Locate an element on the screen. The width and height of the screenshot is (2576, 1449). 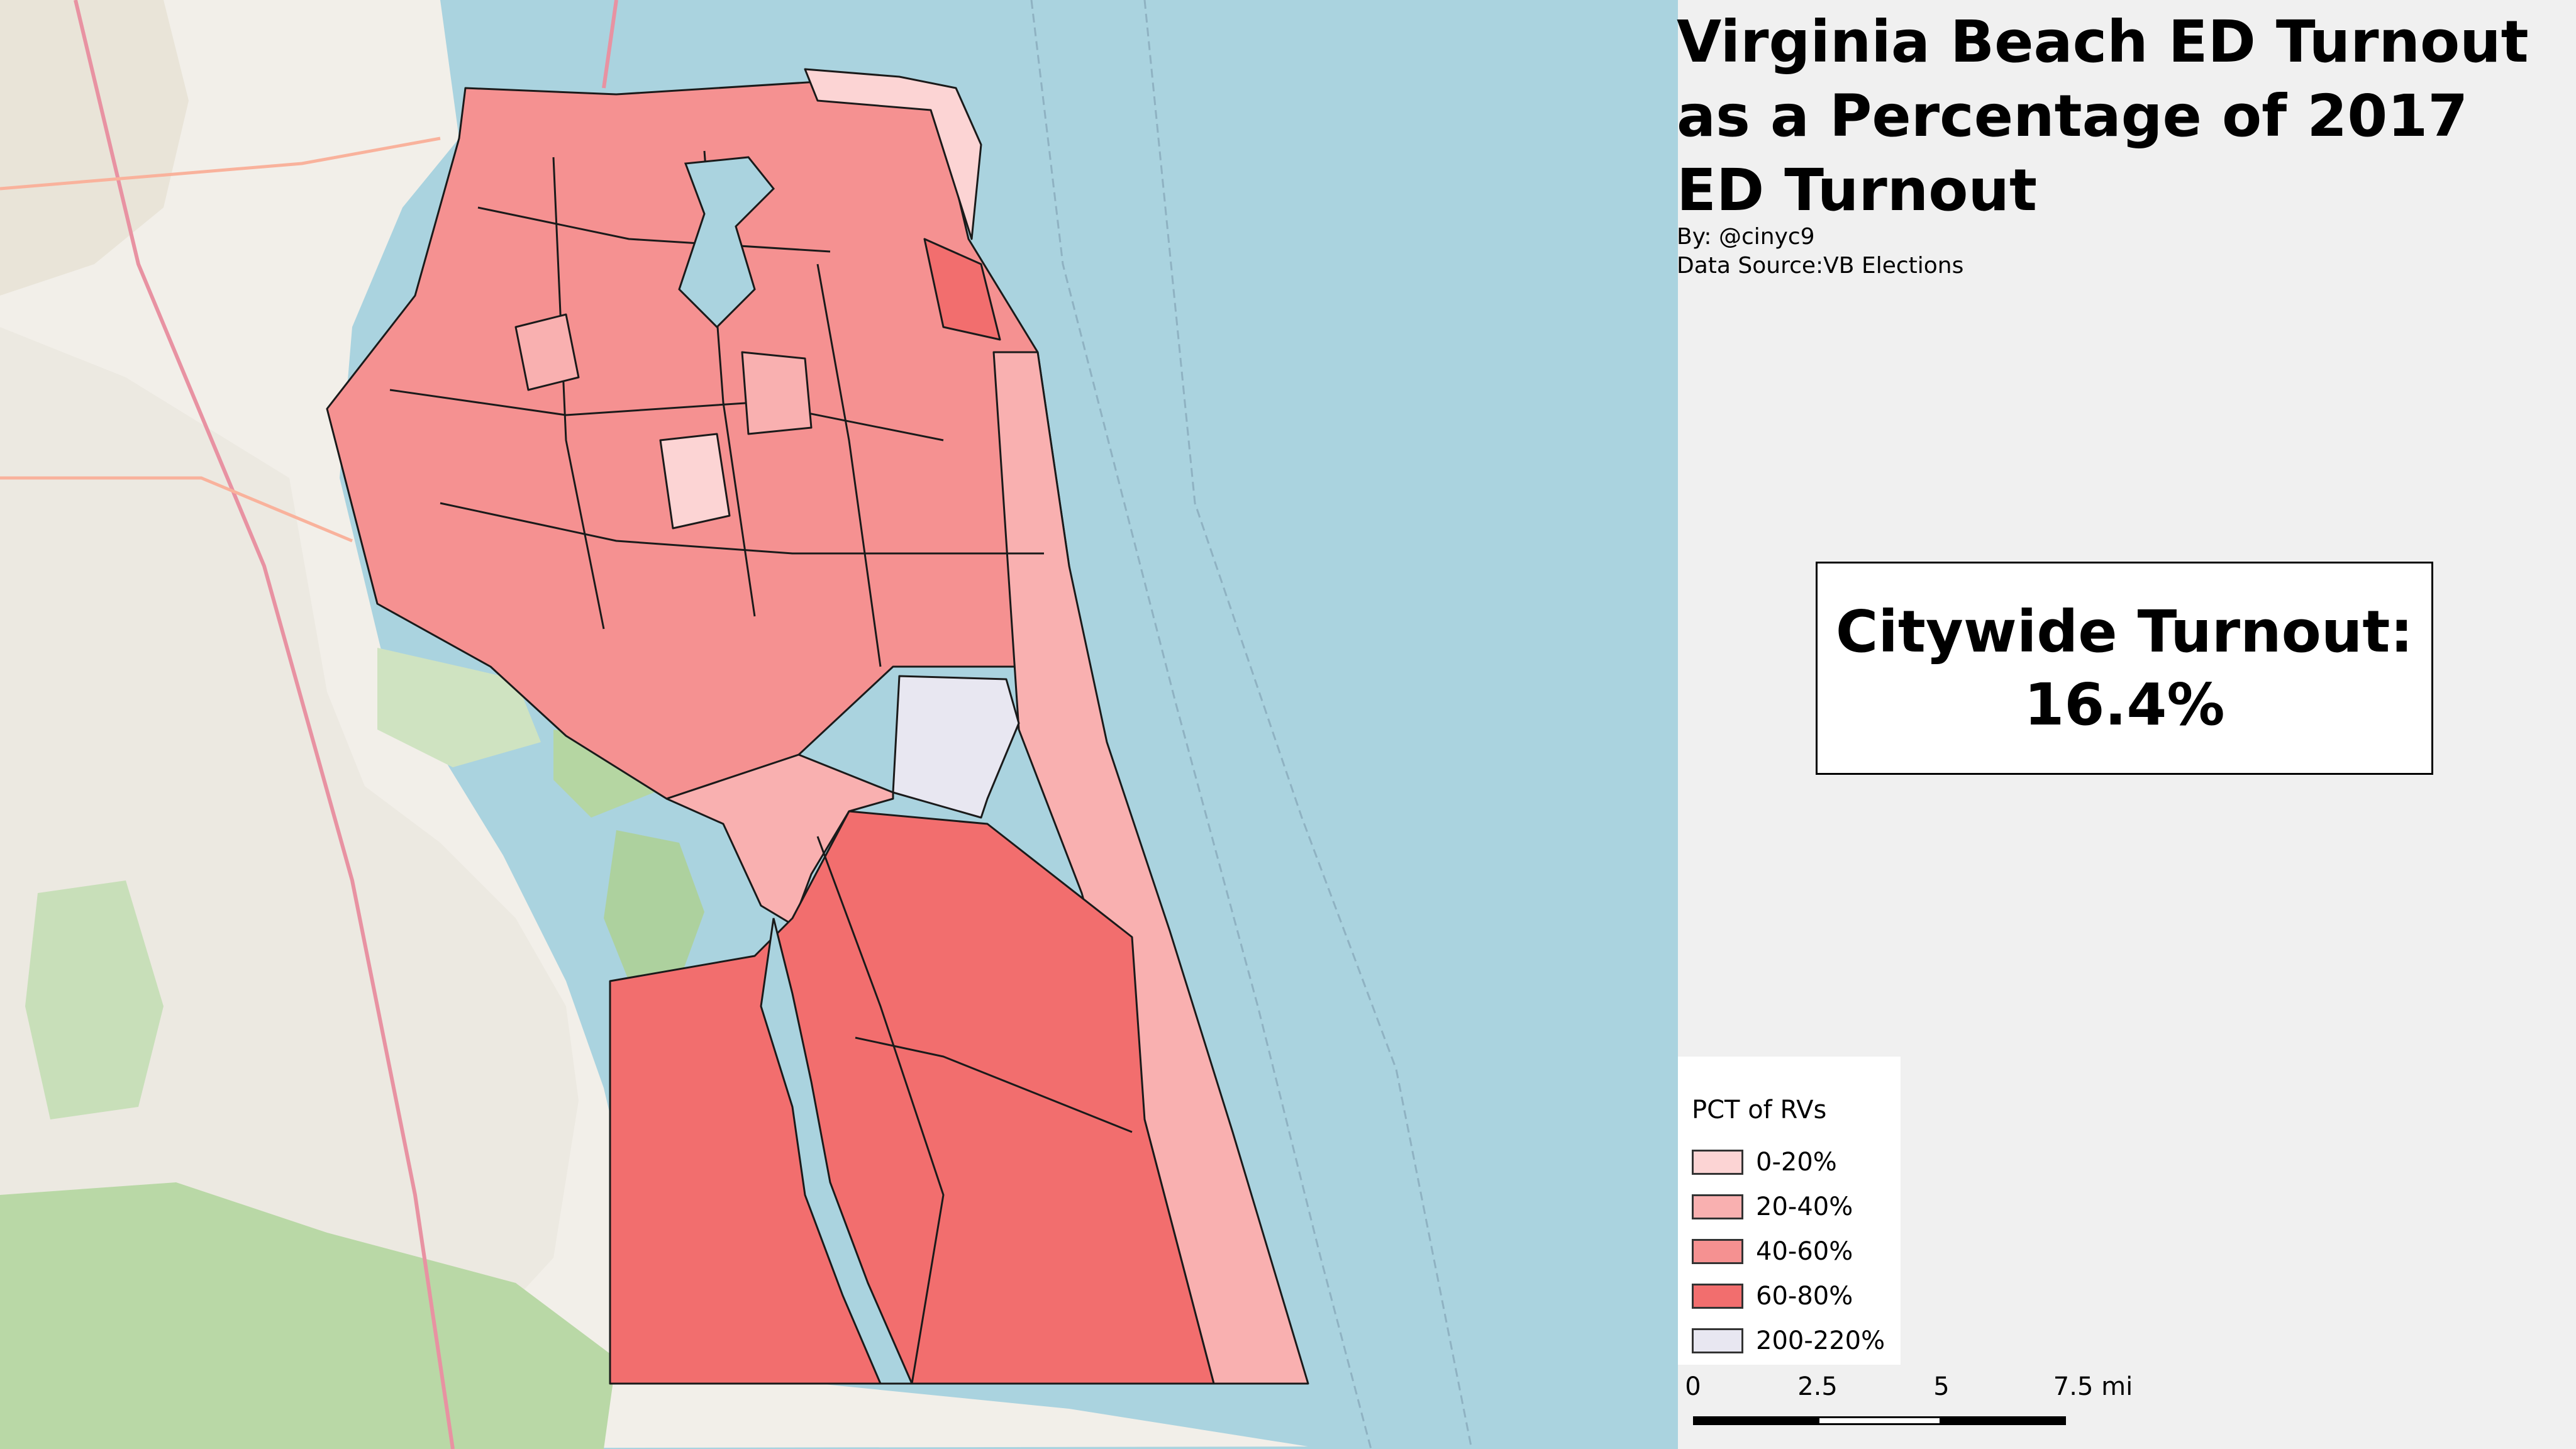
legend-item: 40-60% is located at coordinates (1772, 1251).